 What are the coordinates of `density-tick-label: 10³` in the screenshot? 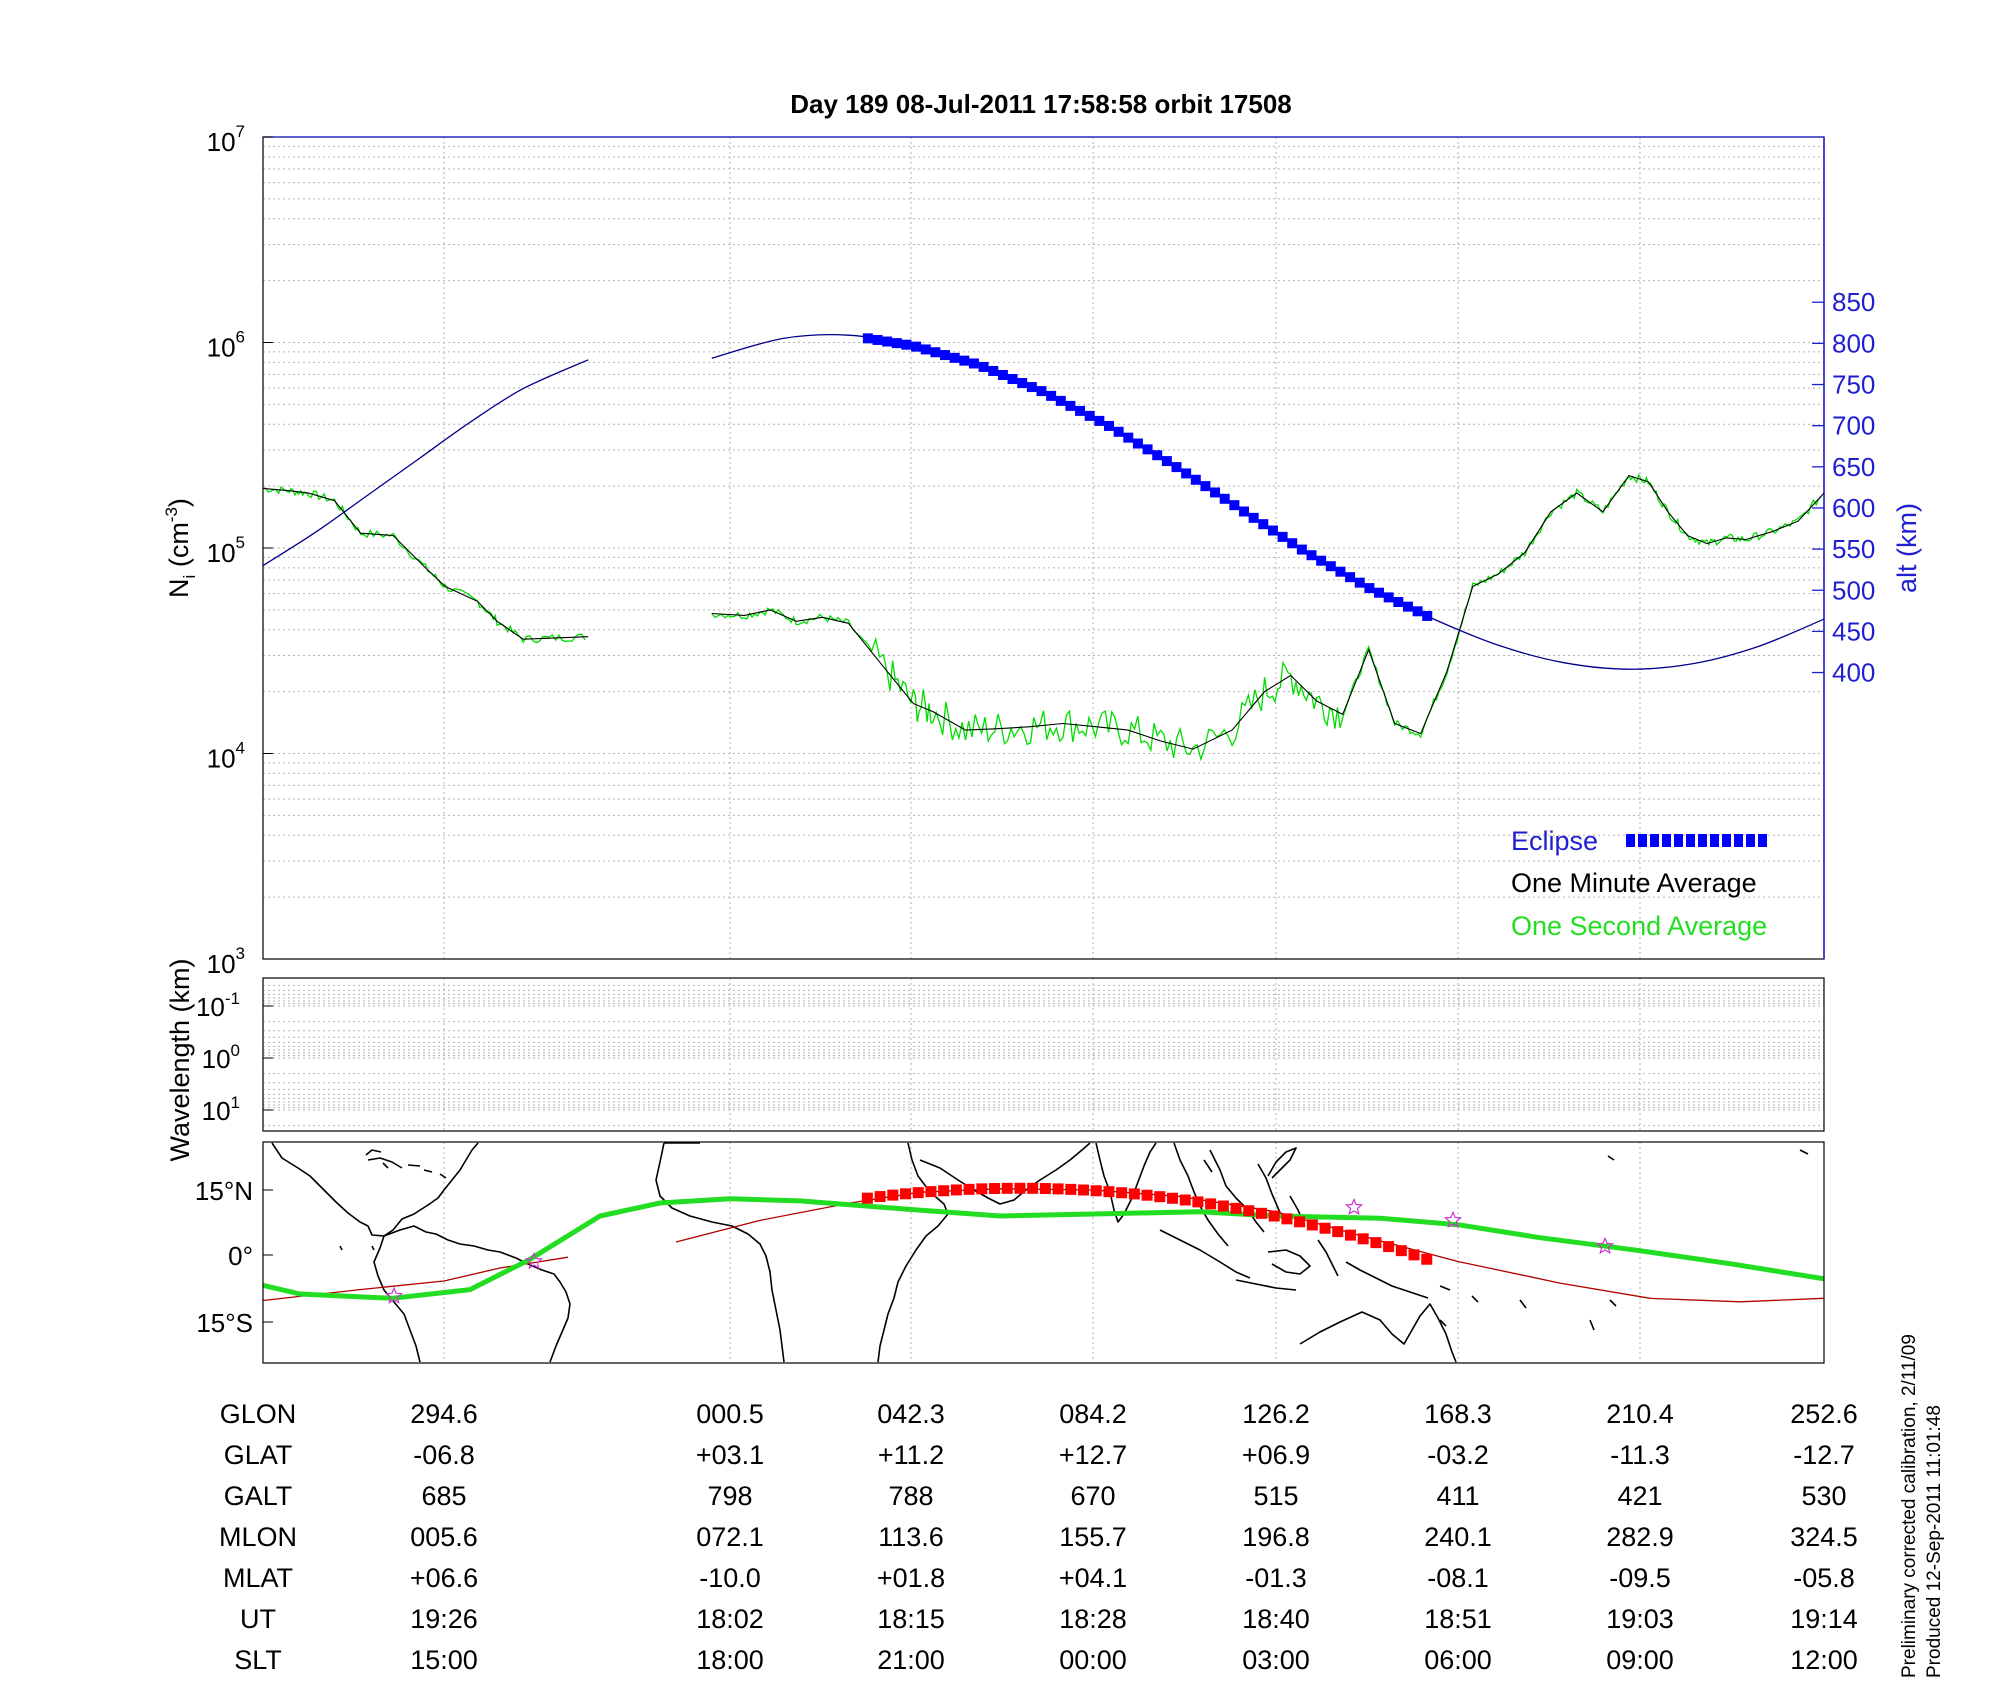 It's located at (226, 961).